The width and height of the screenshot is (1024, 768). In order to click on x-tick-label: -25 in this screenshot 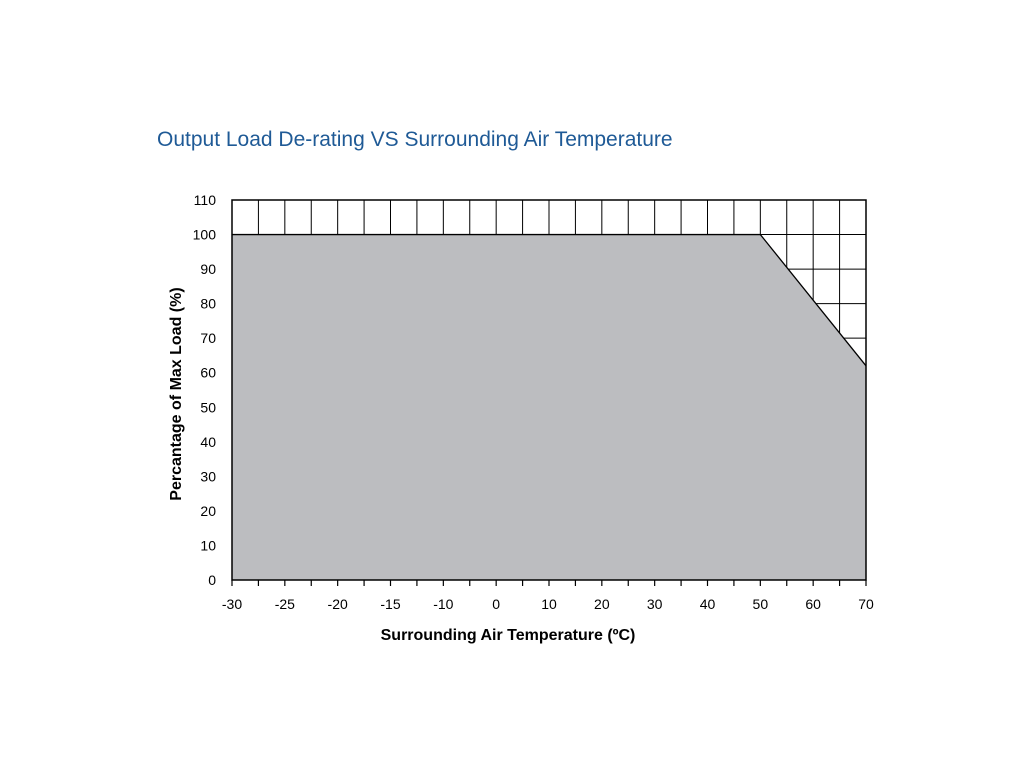, I will do `click(285, 604)`.